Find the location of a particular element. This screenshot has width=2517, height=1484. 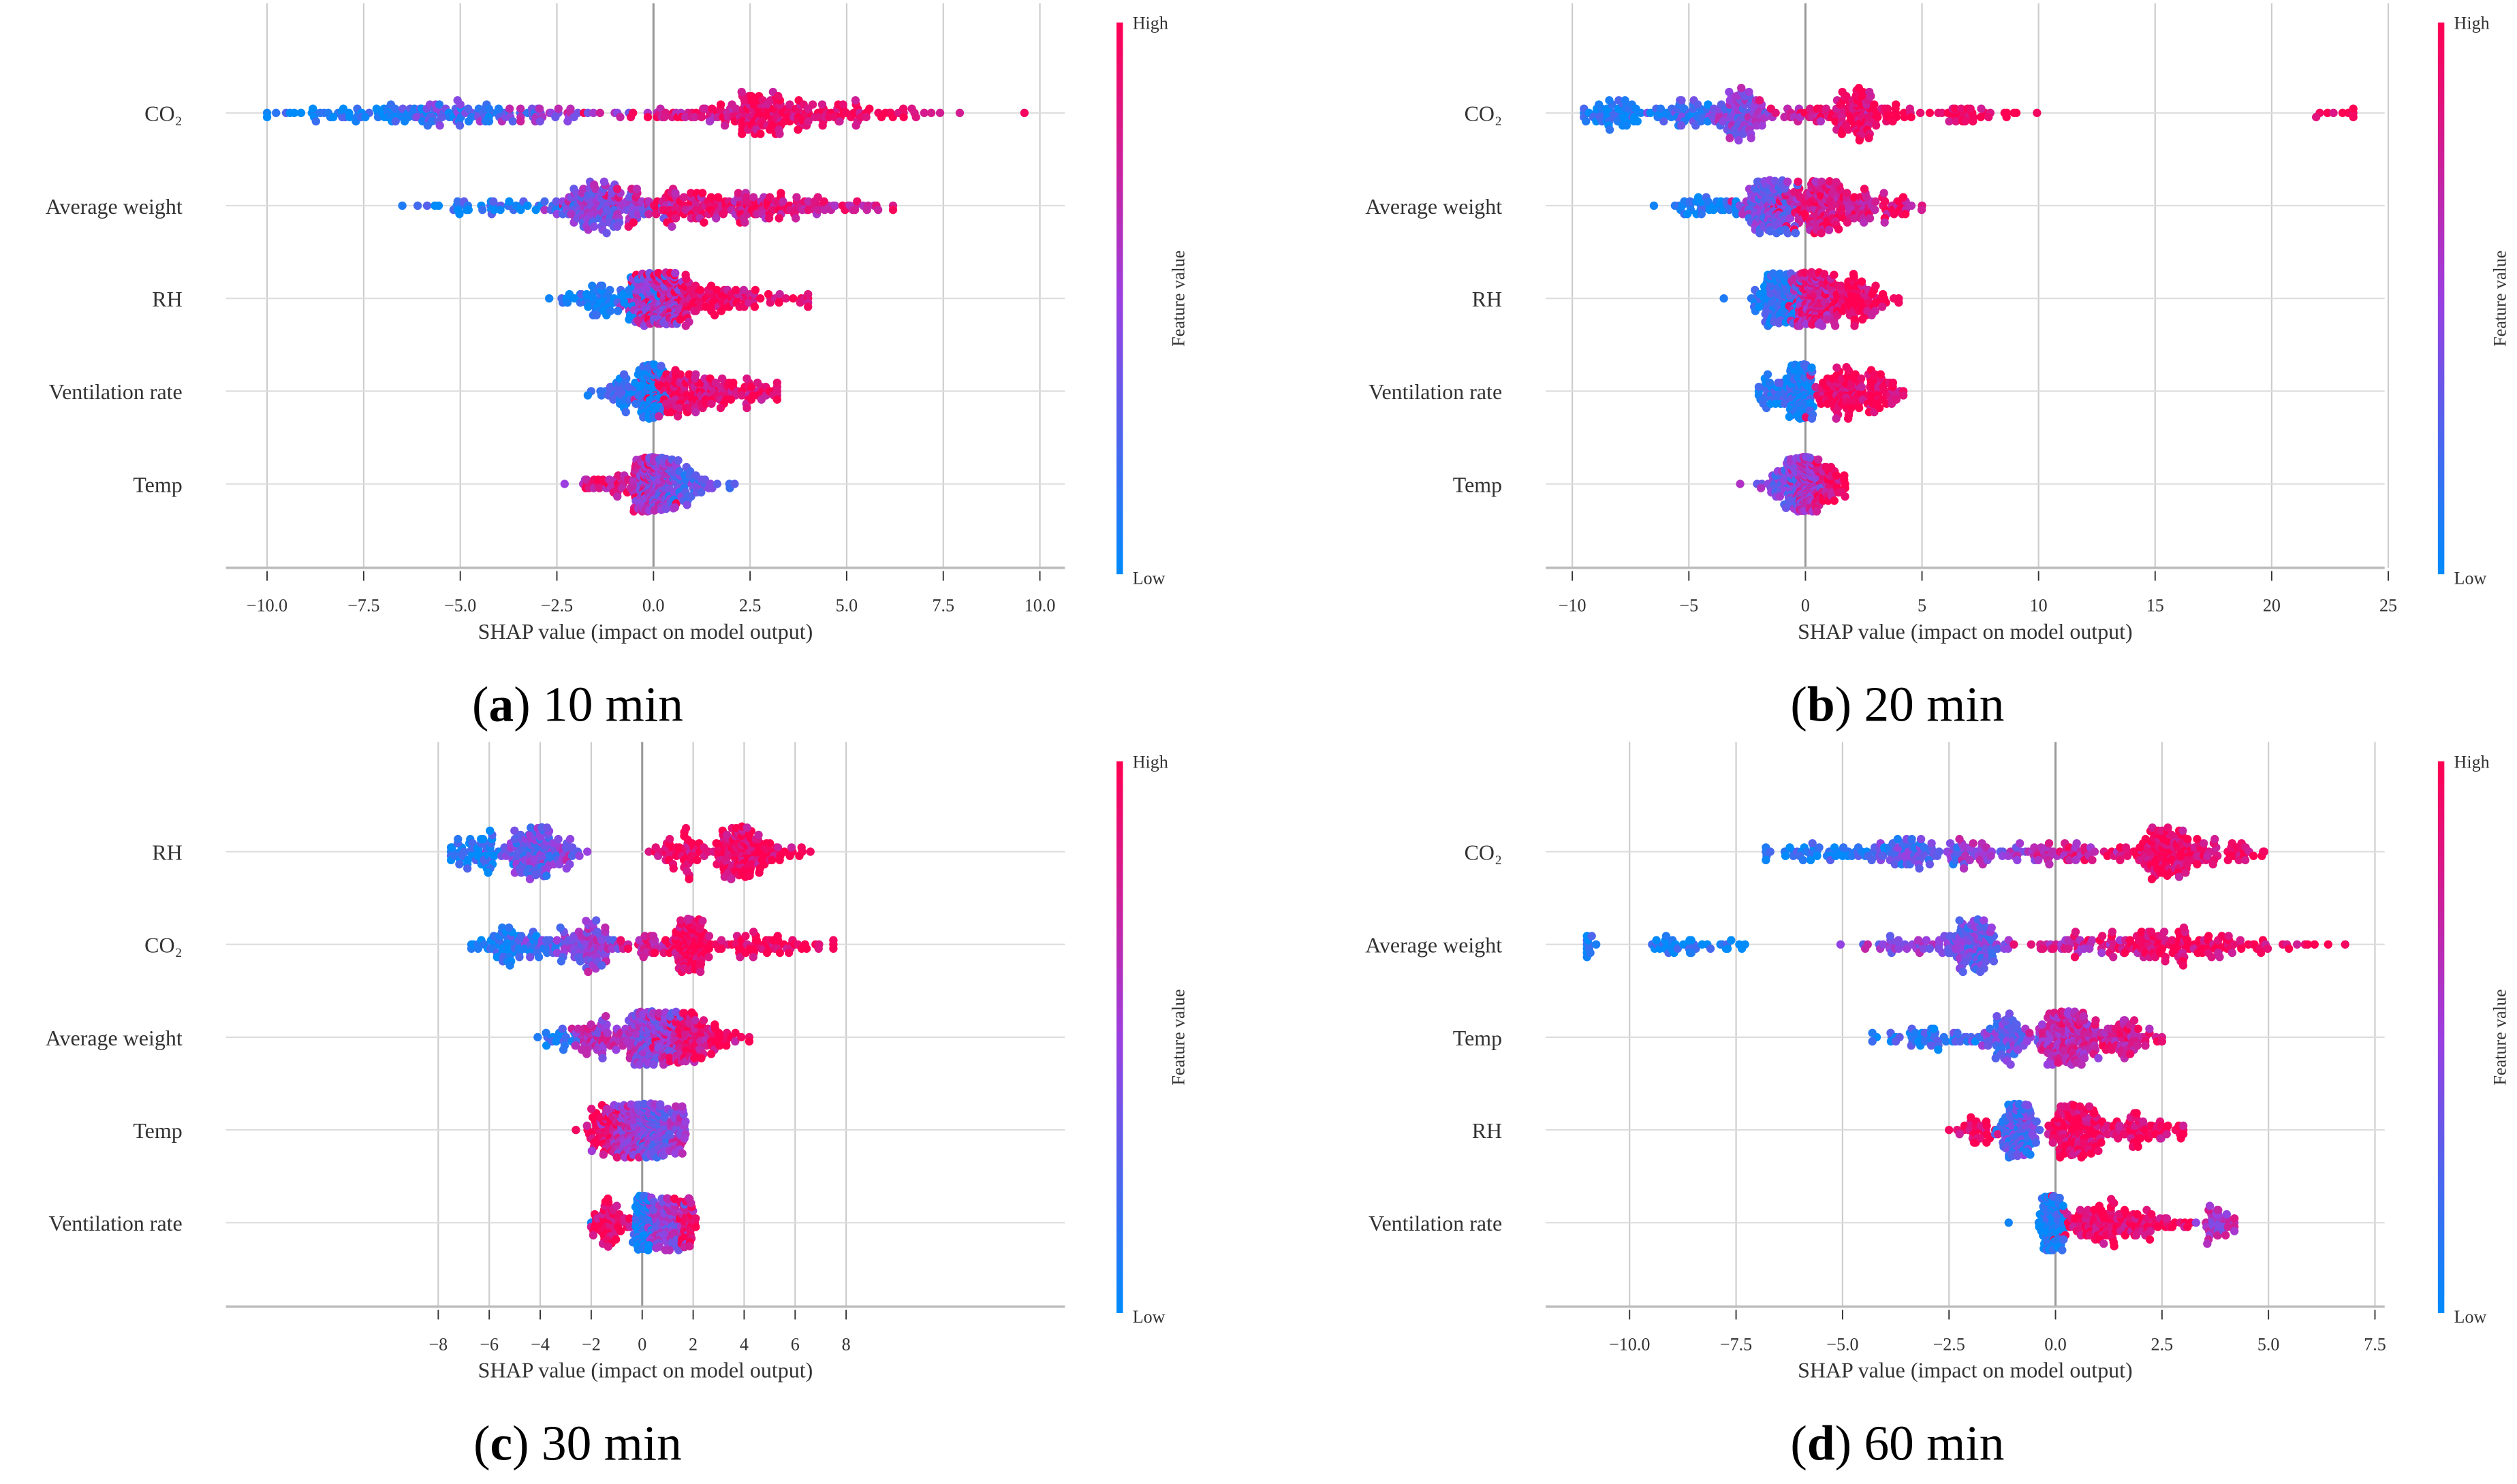

colorbar-high-label: High is located at coordinates (2472, 23).